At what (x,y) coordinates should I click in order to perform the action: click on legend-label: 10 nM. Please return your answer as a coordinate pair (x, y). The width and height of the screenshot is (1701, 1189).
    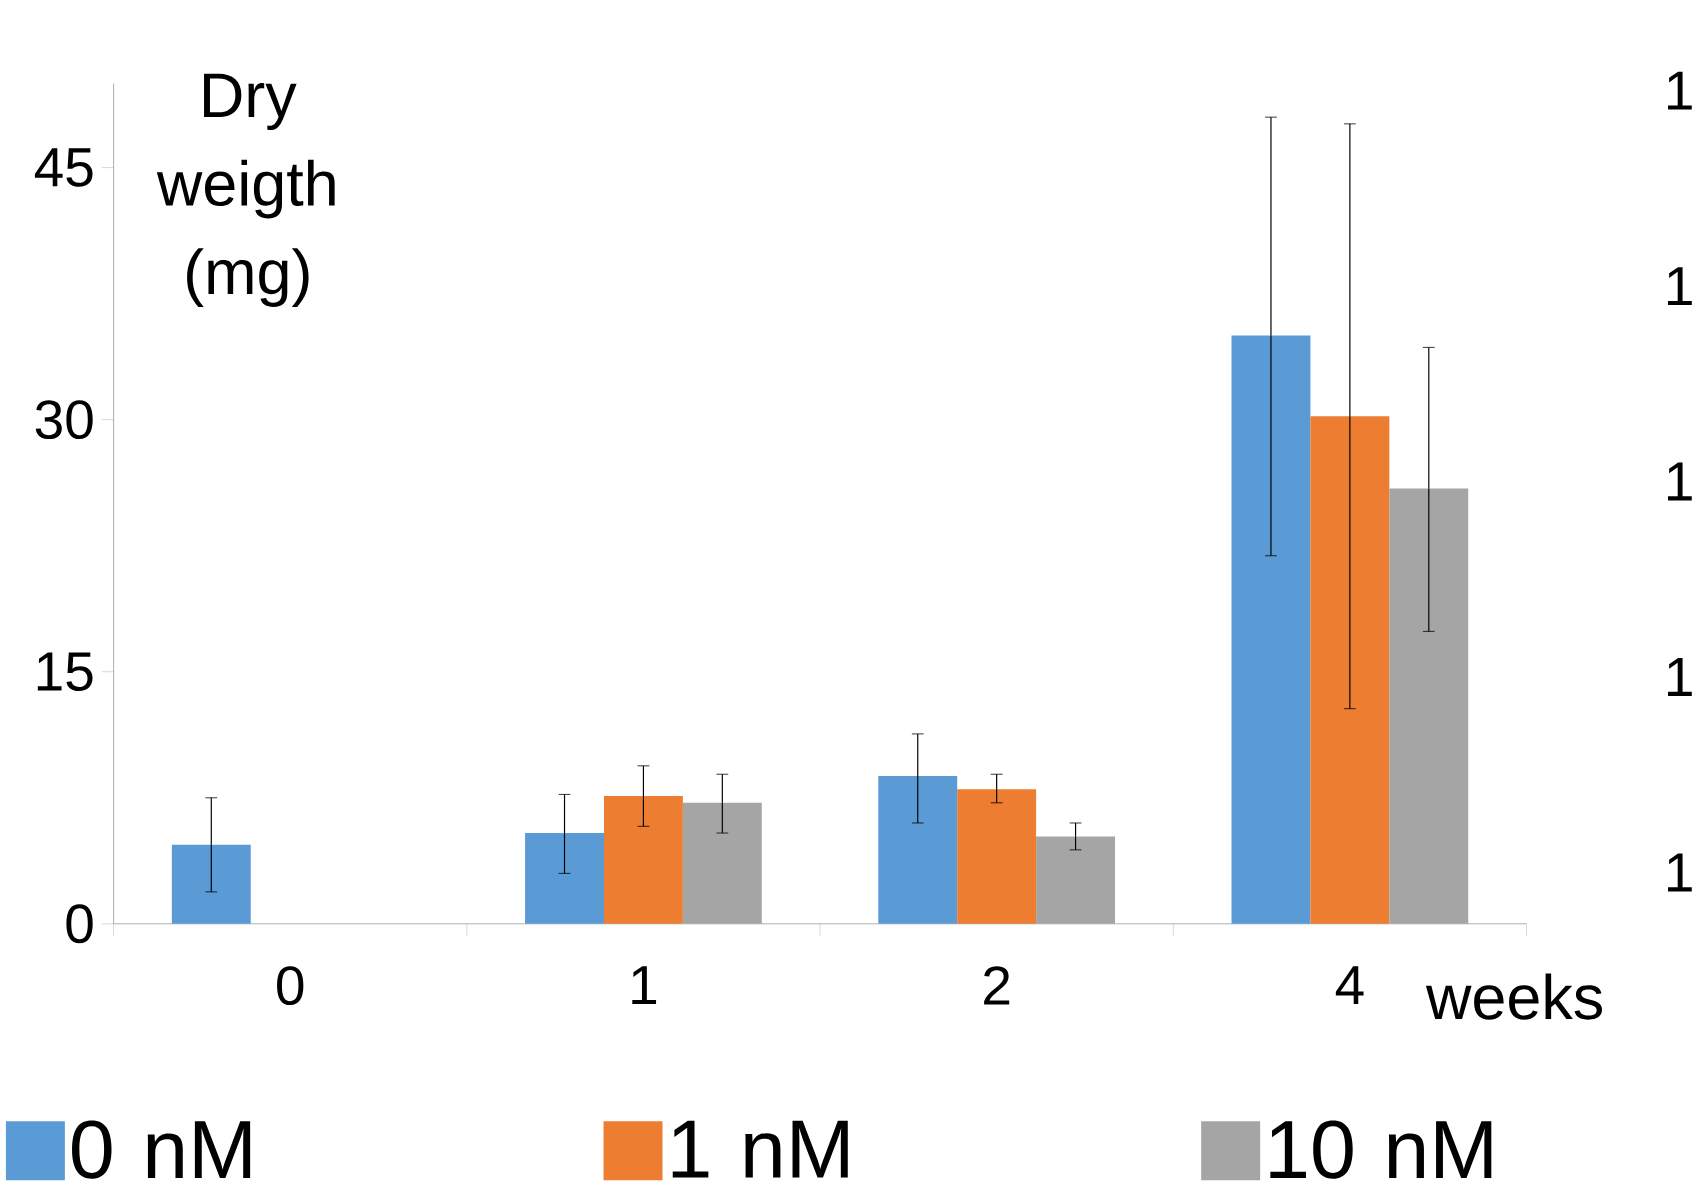
    Looking at the image, I should click on (1381, 1149).